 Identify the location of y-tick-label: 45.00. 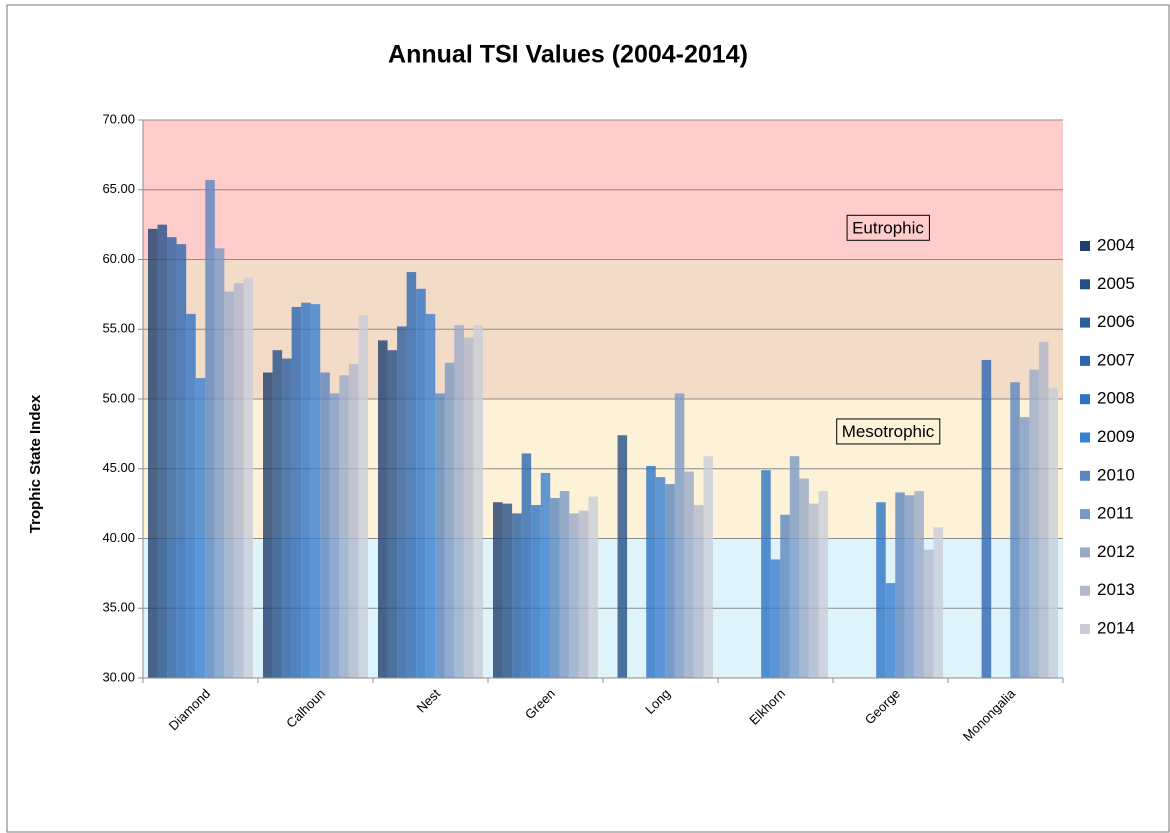
(118, 467).